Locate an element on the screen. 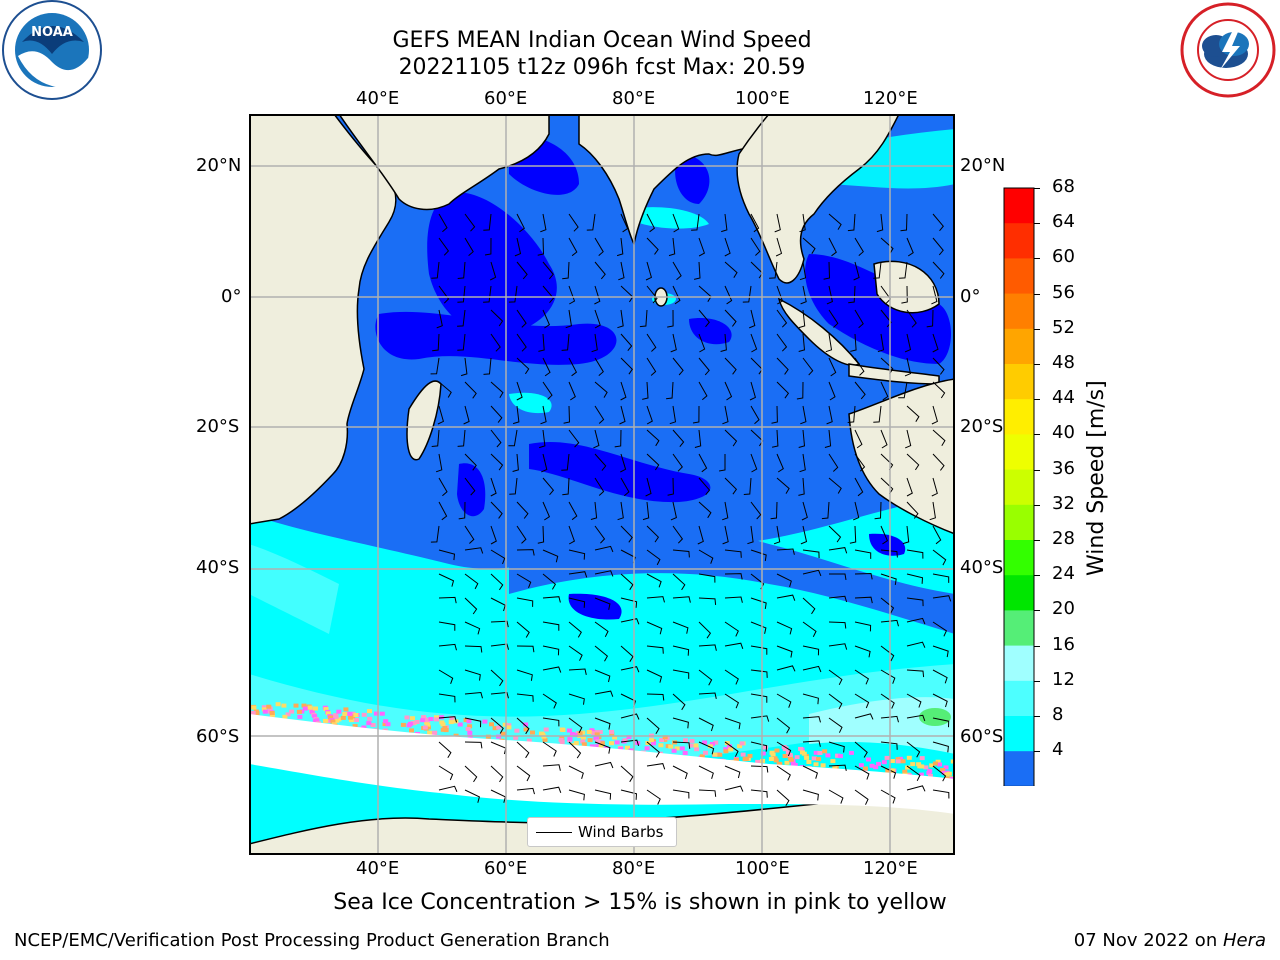 The image size is (1280, 960). colorbar-tick-label: 20 is located at coordinates (1063, 609).